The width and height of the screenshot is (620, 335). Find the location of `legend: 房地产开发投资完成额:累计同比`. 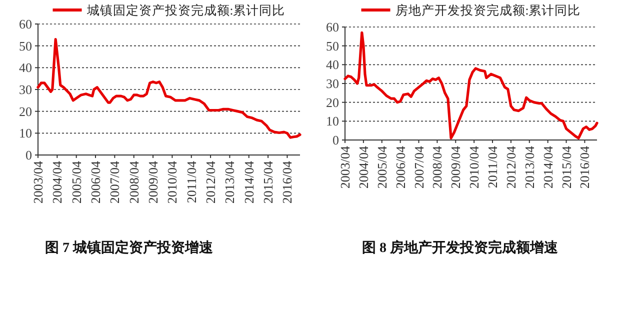

legend: 房地产开发投资完成额:累计同比 is located at coordinates (471, 11).